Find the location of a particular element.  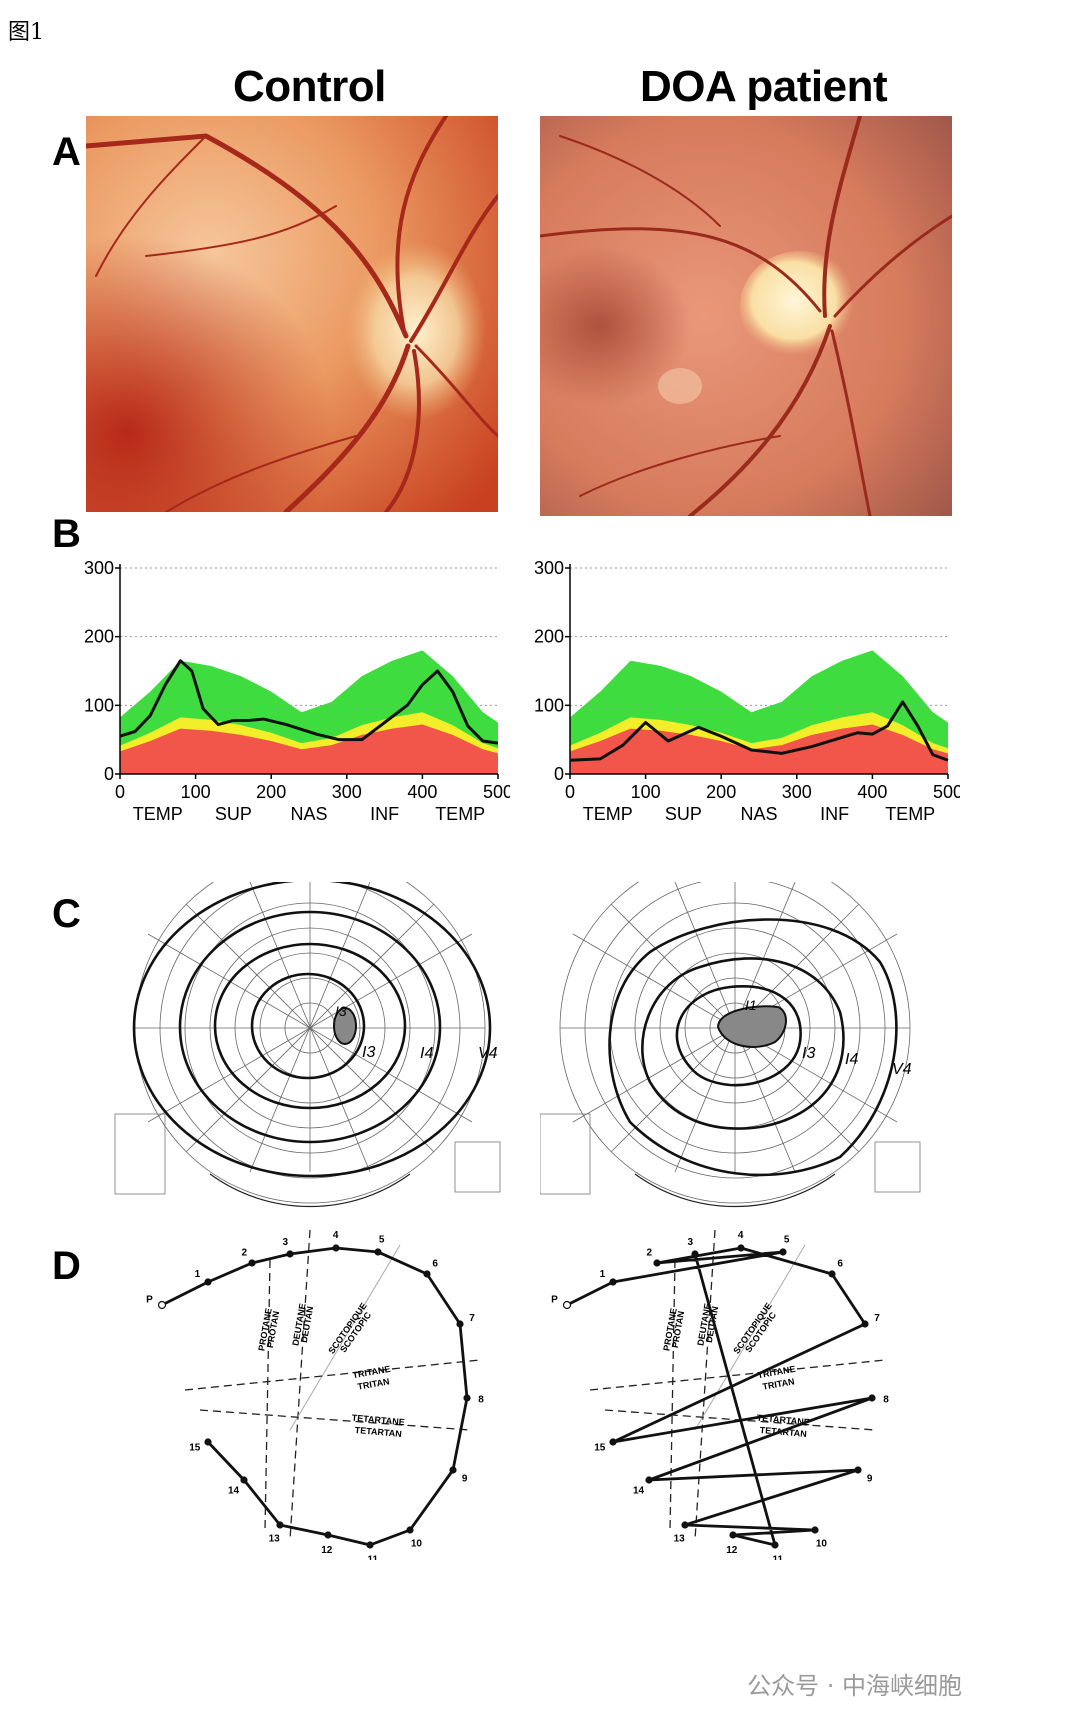

sector-label: INF is located at coordinates (834, 814).